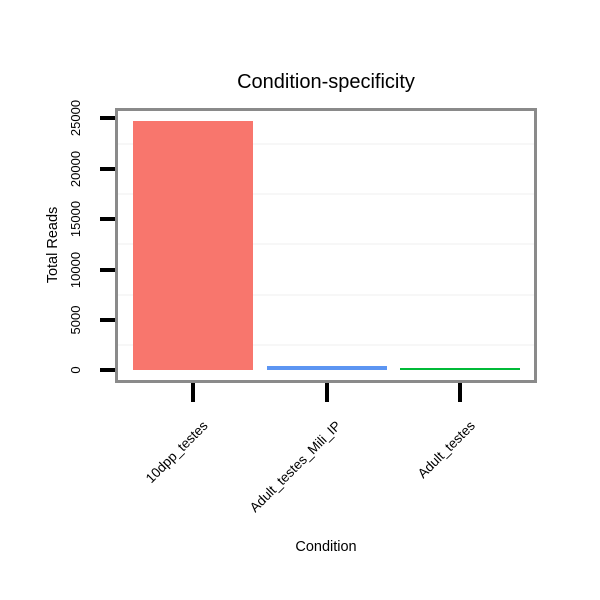 The width and height of the screenshot is (600, 600). I want to click on bar-Adult_testes_Mili_IP, so click(326, 368).